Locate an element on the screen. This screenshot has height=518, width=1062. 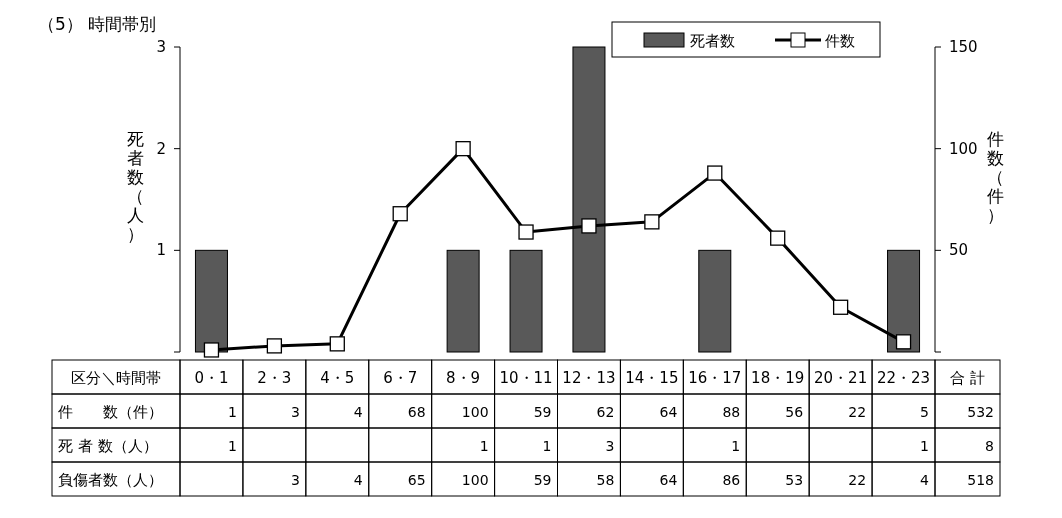
text: 件 数（件） is located at coordinates (110, 412).